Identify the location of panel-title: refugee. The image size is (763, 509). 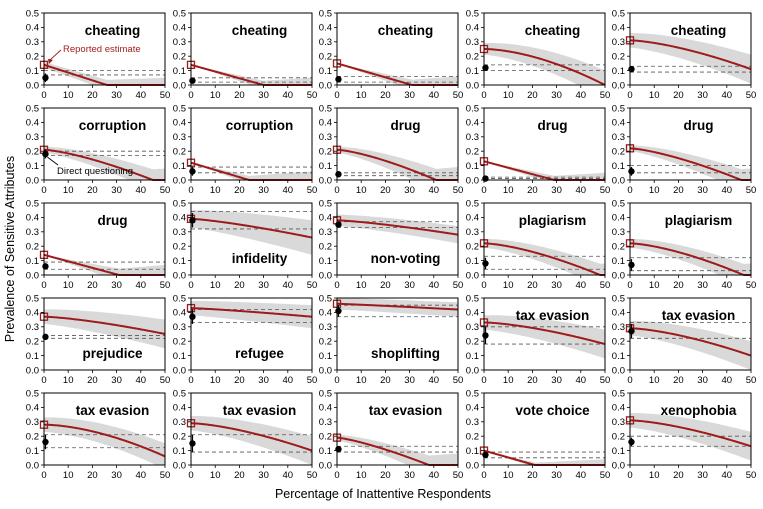
(259, 353).